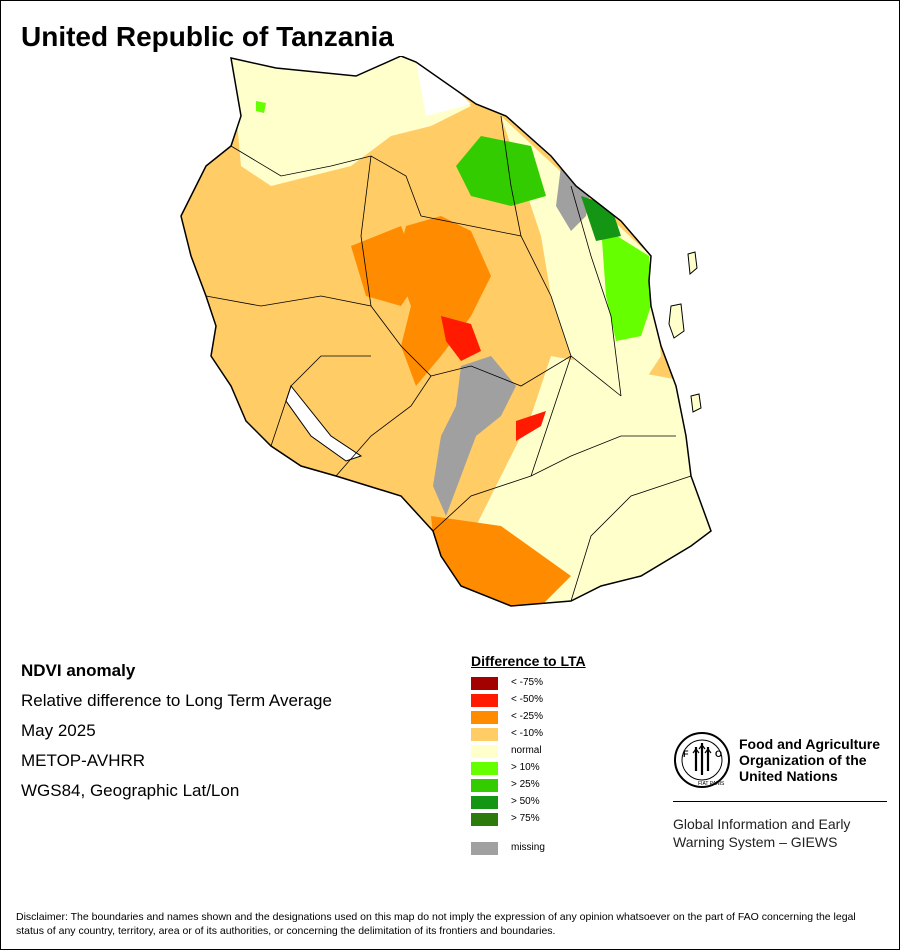  Describe the element at coordinates (461, 338) in the screenshot. I see `red-anomaly-central` at that location.